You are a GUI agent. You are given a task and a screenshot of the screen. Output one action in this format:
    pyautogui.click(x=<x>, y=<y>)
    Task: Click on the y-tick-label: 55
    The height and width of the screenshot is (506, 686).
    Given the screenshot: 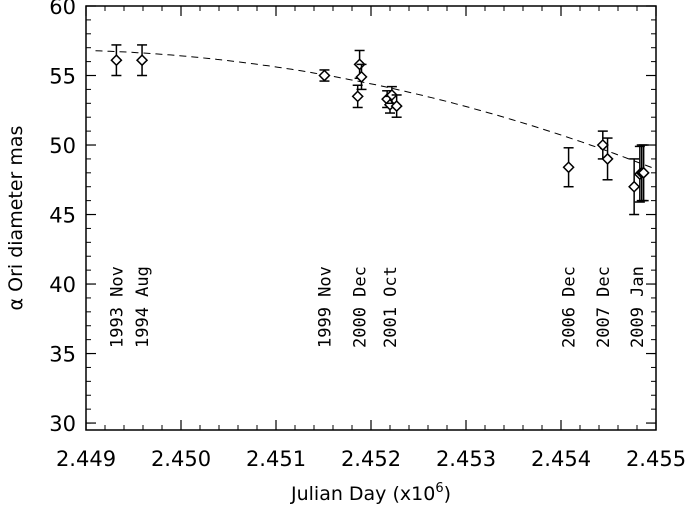 What is the action you would take?
    pyautogui.click(x=62, y=77)
    